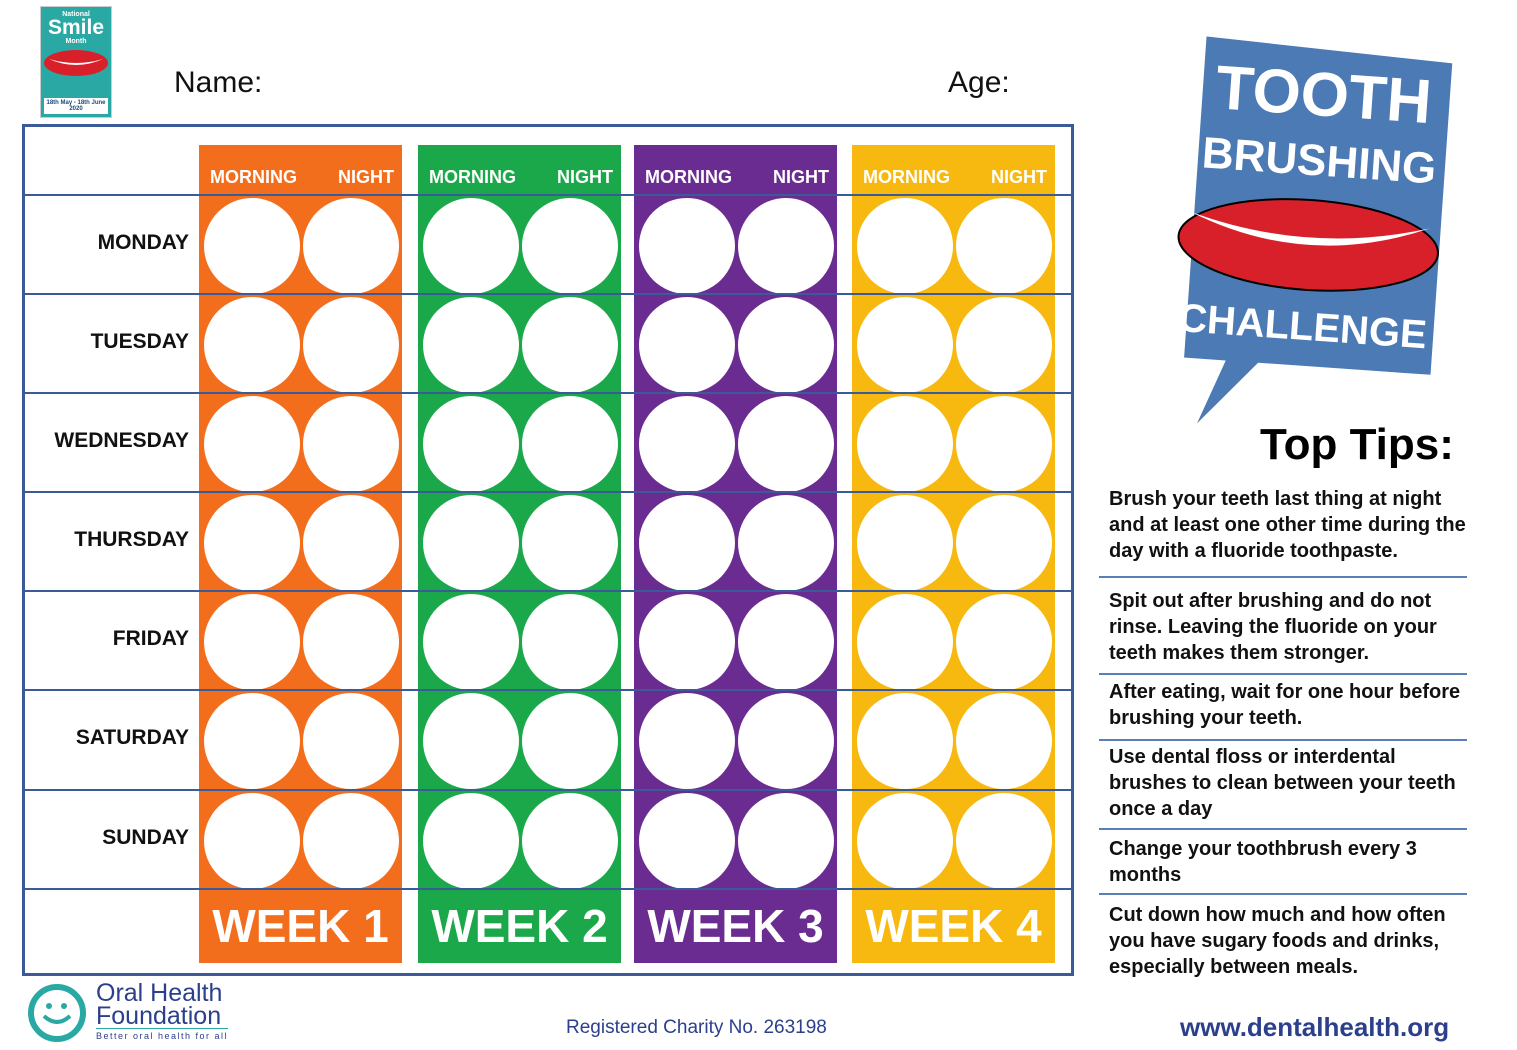 The width and height of the screenshot is (1517, 1050). I want to click on day-label: THURSDAY, so click(131, 539).